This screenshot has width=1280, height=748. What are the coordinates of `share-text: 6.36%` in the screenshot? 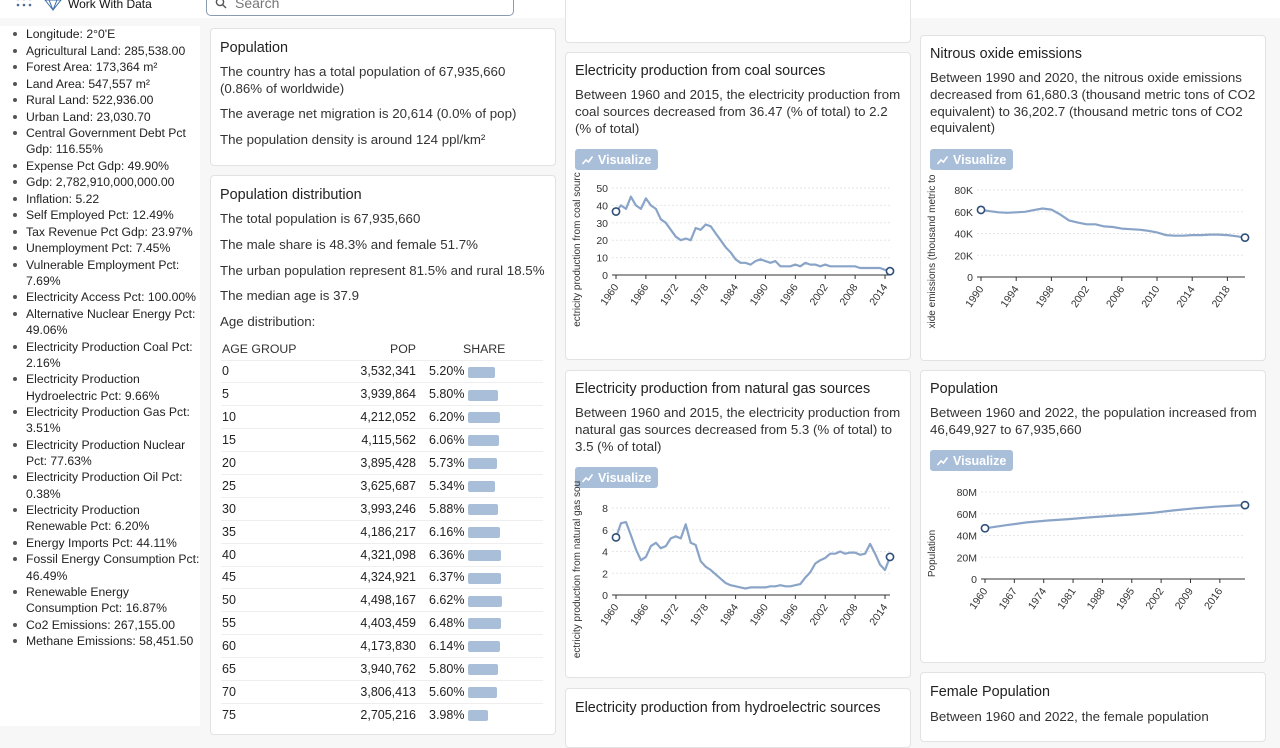 It's located at (446, 555).